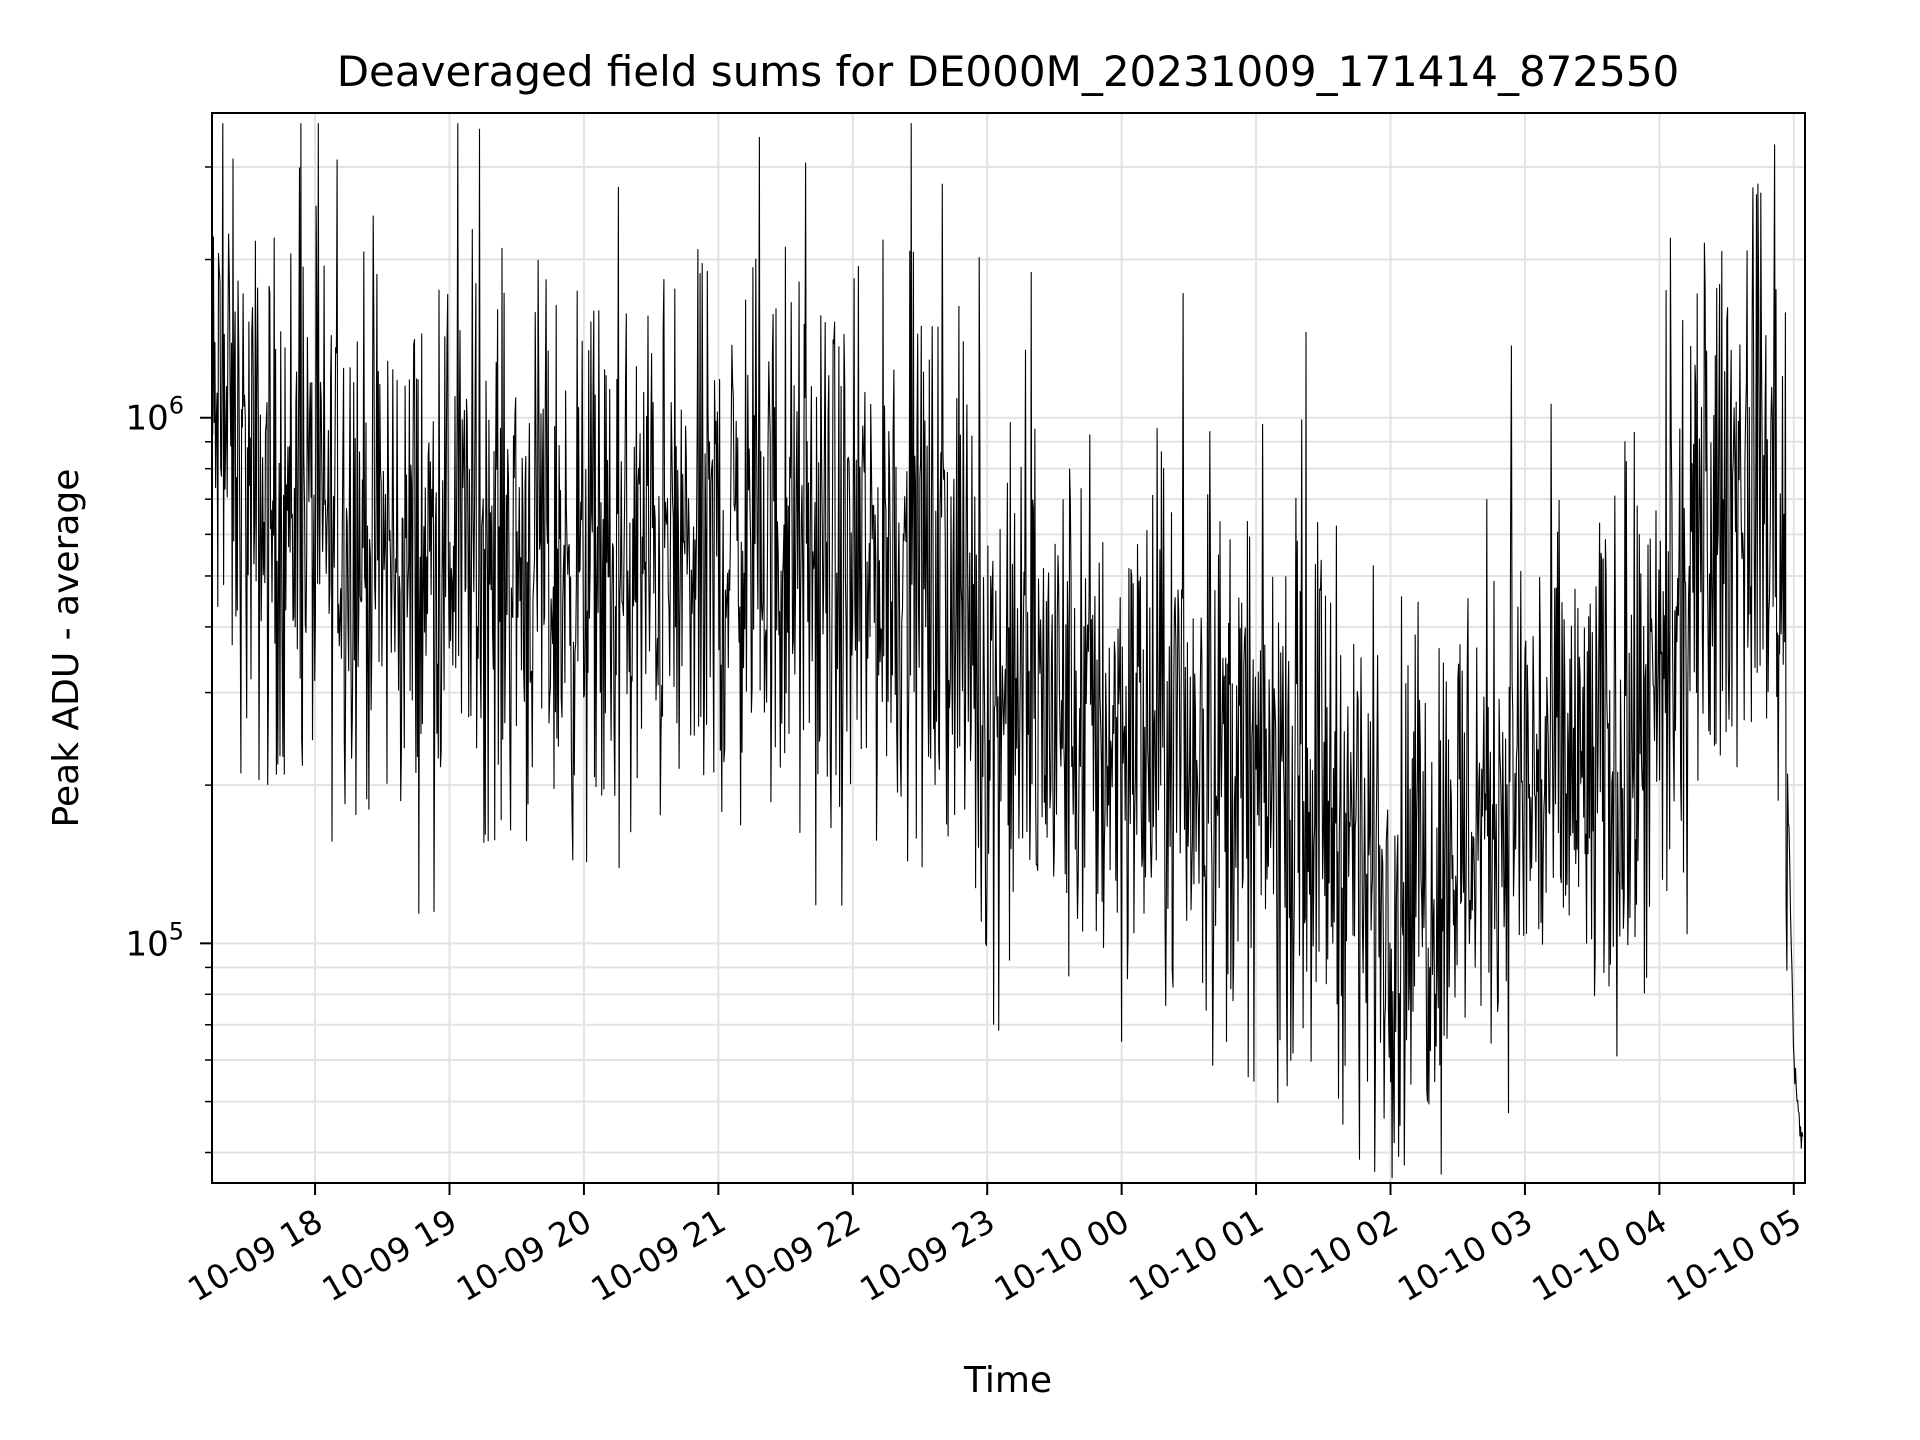 The height and width of the screenshot is (1440, 1920). What do you see at coordinates (154, 940) in the screenshot?
I see `y-tick-label: 10⁵` at bounding box center [154, 940].